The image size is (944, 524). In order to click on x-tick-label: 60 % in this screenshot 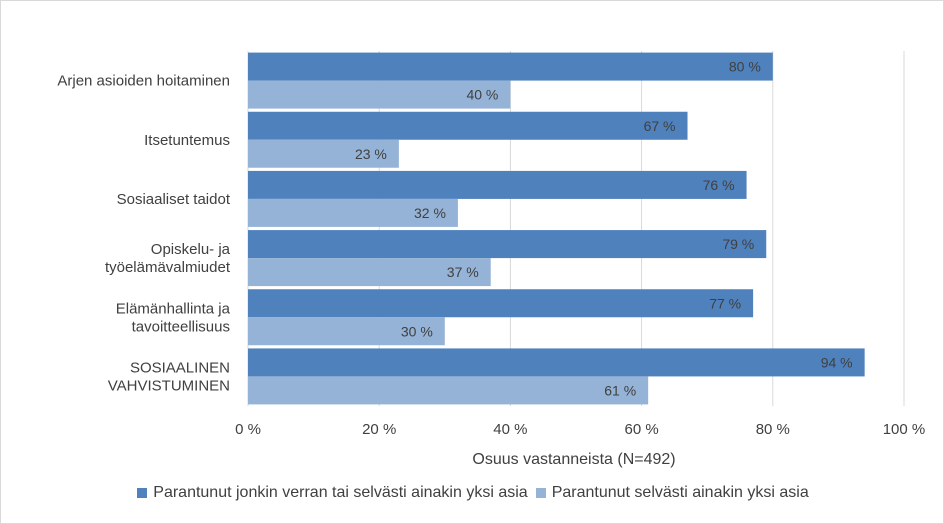, I will do `click(641, 429)`.